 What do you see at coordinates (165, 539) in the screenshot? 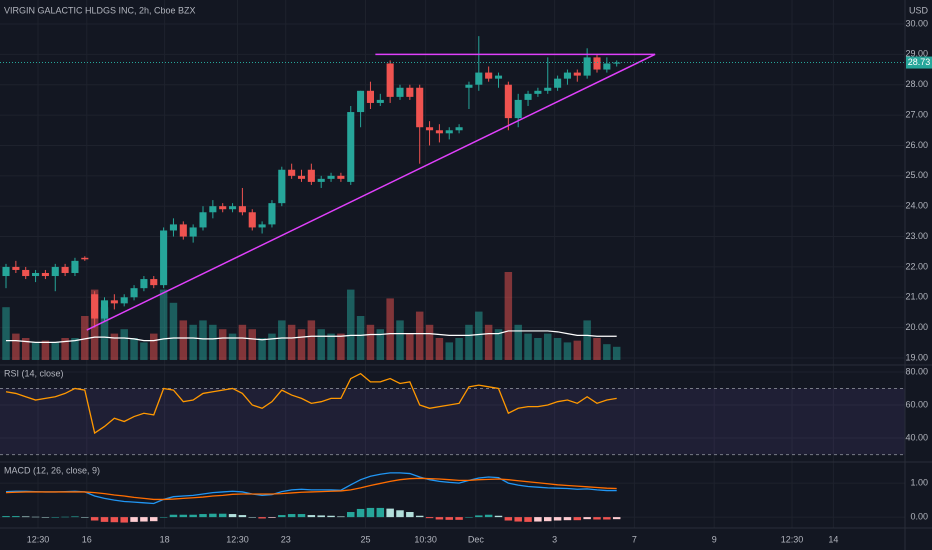
I see `x-tick-label: 18` at bounding box center [165, 539].